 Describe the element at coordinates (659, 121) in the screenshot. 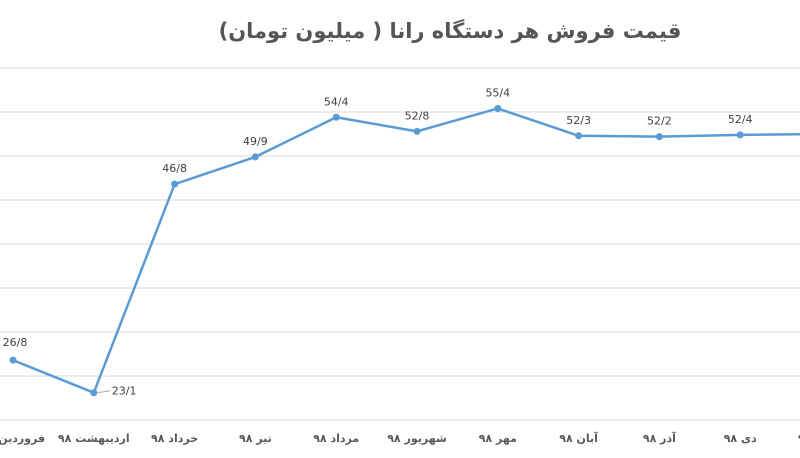

I see `data-label: 52/2` at that location.